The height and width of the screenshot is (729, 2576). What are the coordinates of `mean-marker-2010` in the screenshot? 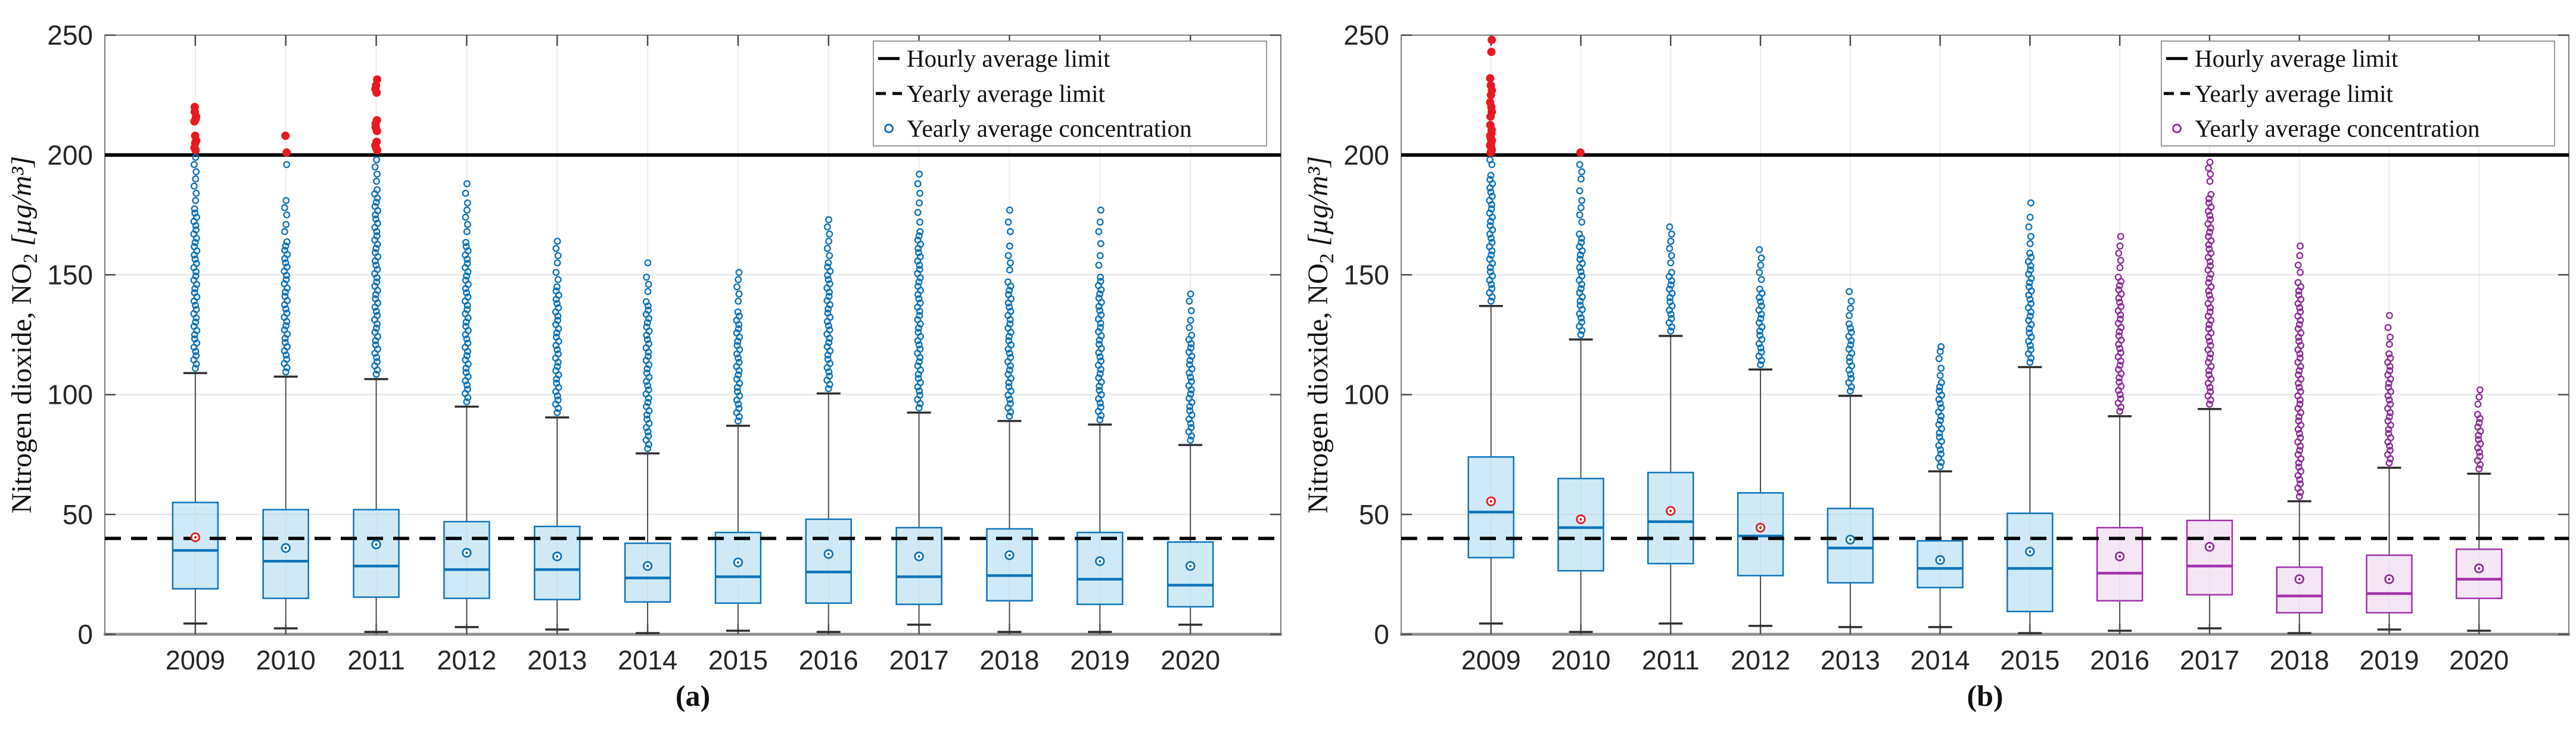 It's located at (1581, 519).